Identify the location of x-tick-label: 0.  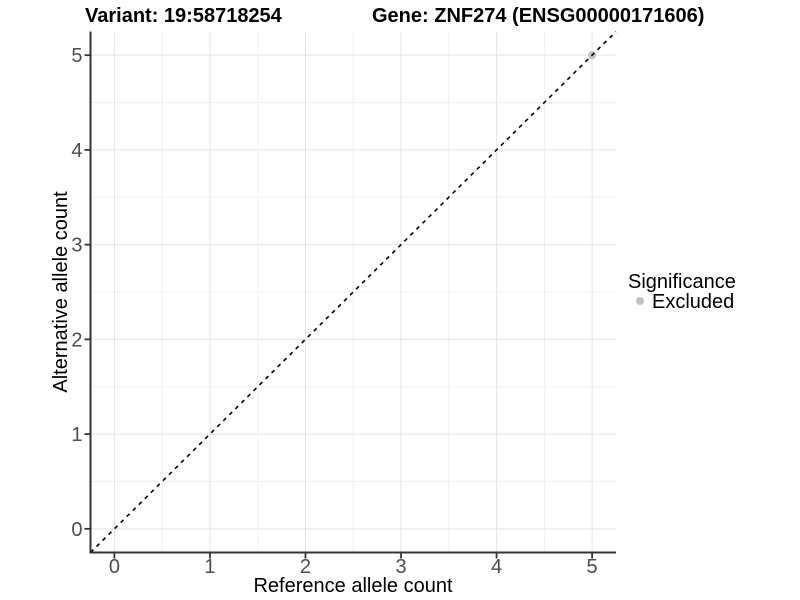
(114, 567).